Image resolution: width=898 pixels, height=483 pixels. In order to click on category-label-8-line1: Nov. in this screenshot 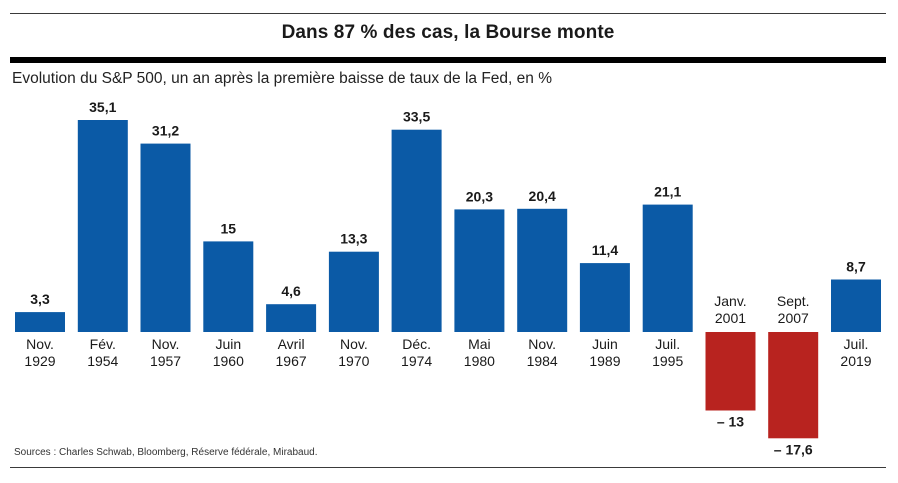, I will do `click(542, 344)`.